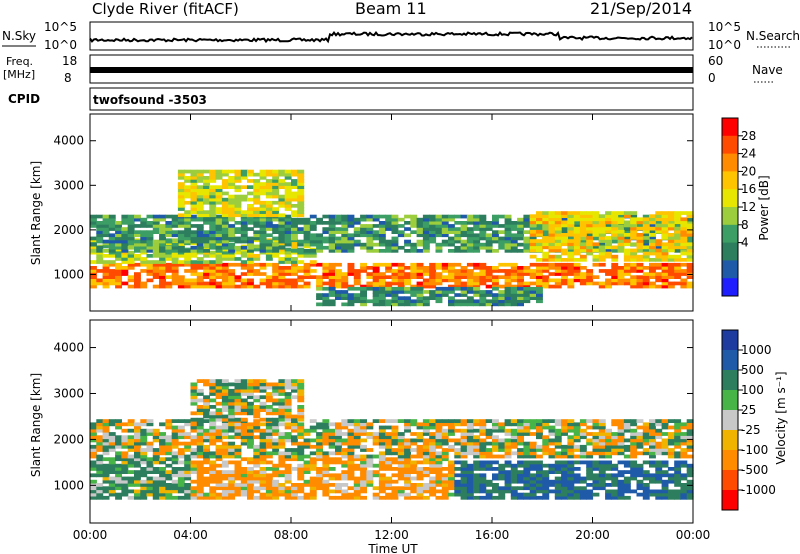 This screenshot has height=554, width=800. Describe the element at coordinates (712, 78) in the screenshot. I see `nave-tick-bottom: 0` at that location.